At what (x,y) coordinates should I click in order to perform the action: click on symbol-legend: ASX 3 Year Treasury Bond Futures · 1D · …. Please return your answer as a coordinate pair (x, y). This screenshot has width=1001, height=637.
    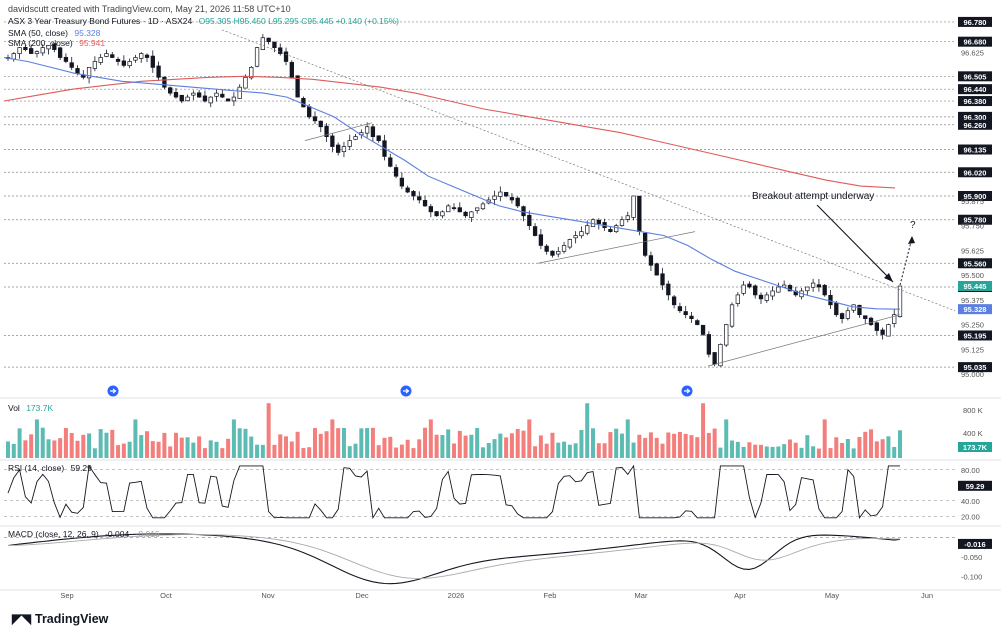
    Looking at the image, I should click on (203, 21).